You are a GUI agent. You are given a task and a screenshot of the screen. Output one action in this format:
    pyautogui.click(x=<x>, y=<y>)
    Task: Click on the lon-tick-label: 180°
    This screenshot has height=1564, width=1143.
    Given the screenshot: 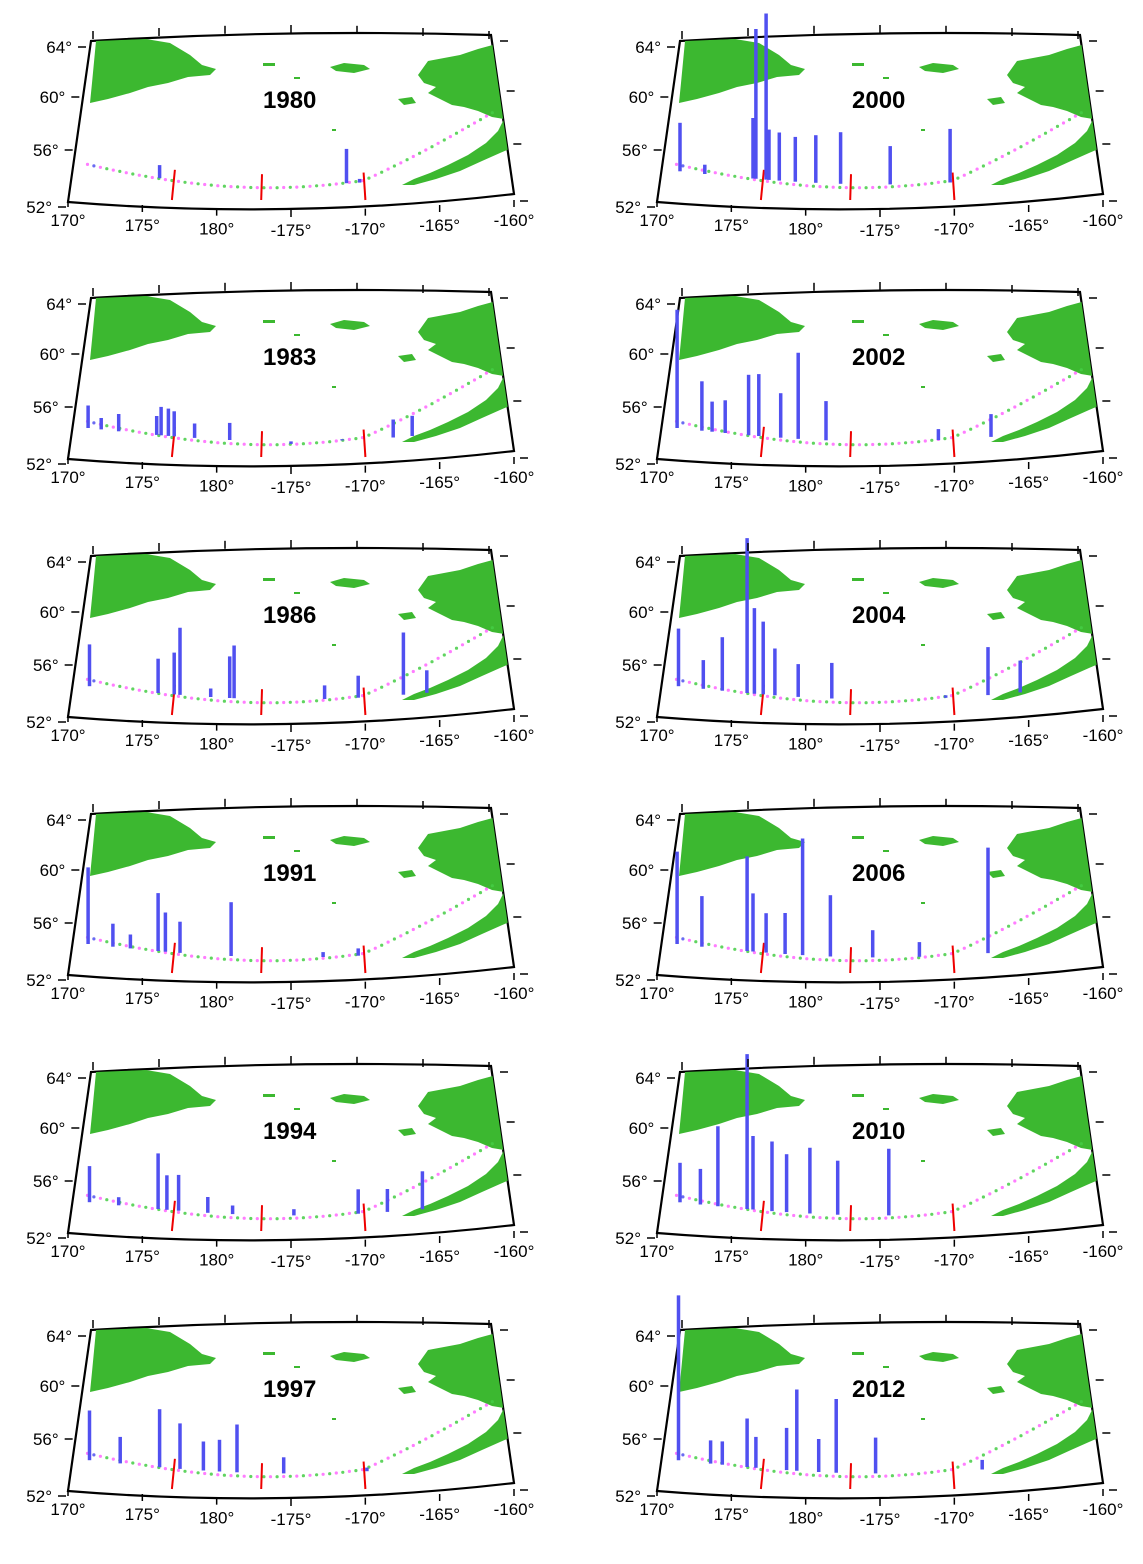 What is the action you would take?
    pyautogui.click(x=805, y=1260)
    